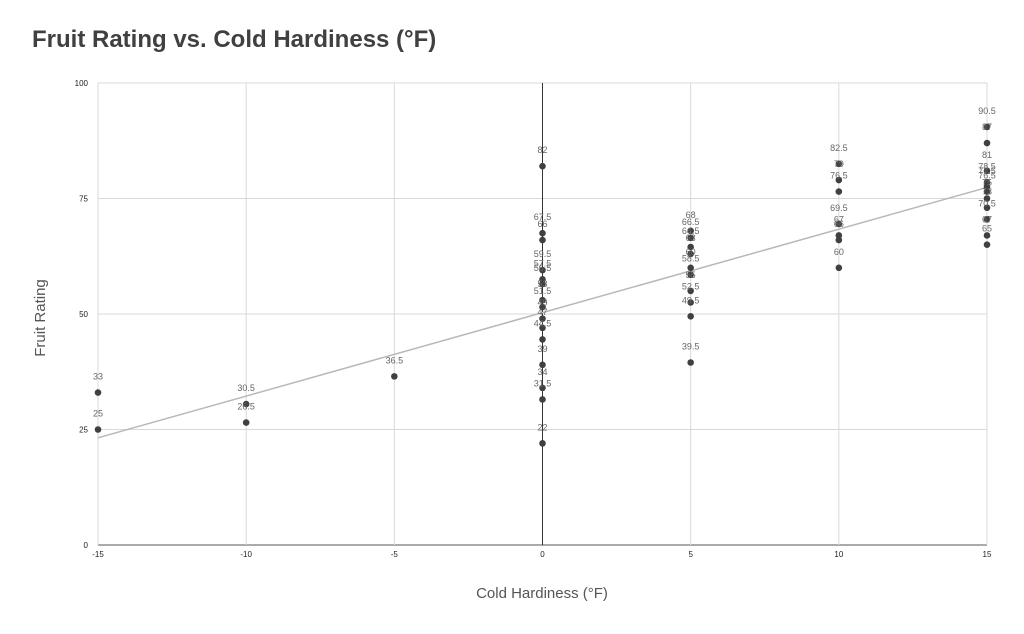 The height and width of the screenshot is (634, 1024). I want to click on data-label: 57.5, so click(543, 263).